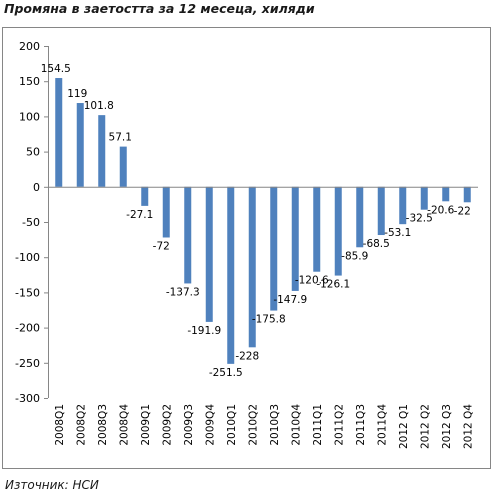 The image size is (494, 496). What do you see at coordinates (468, 426) in the screenshot?
I see `category-label: 2012 Q4` at bounding box center [468, 426].